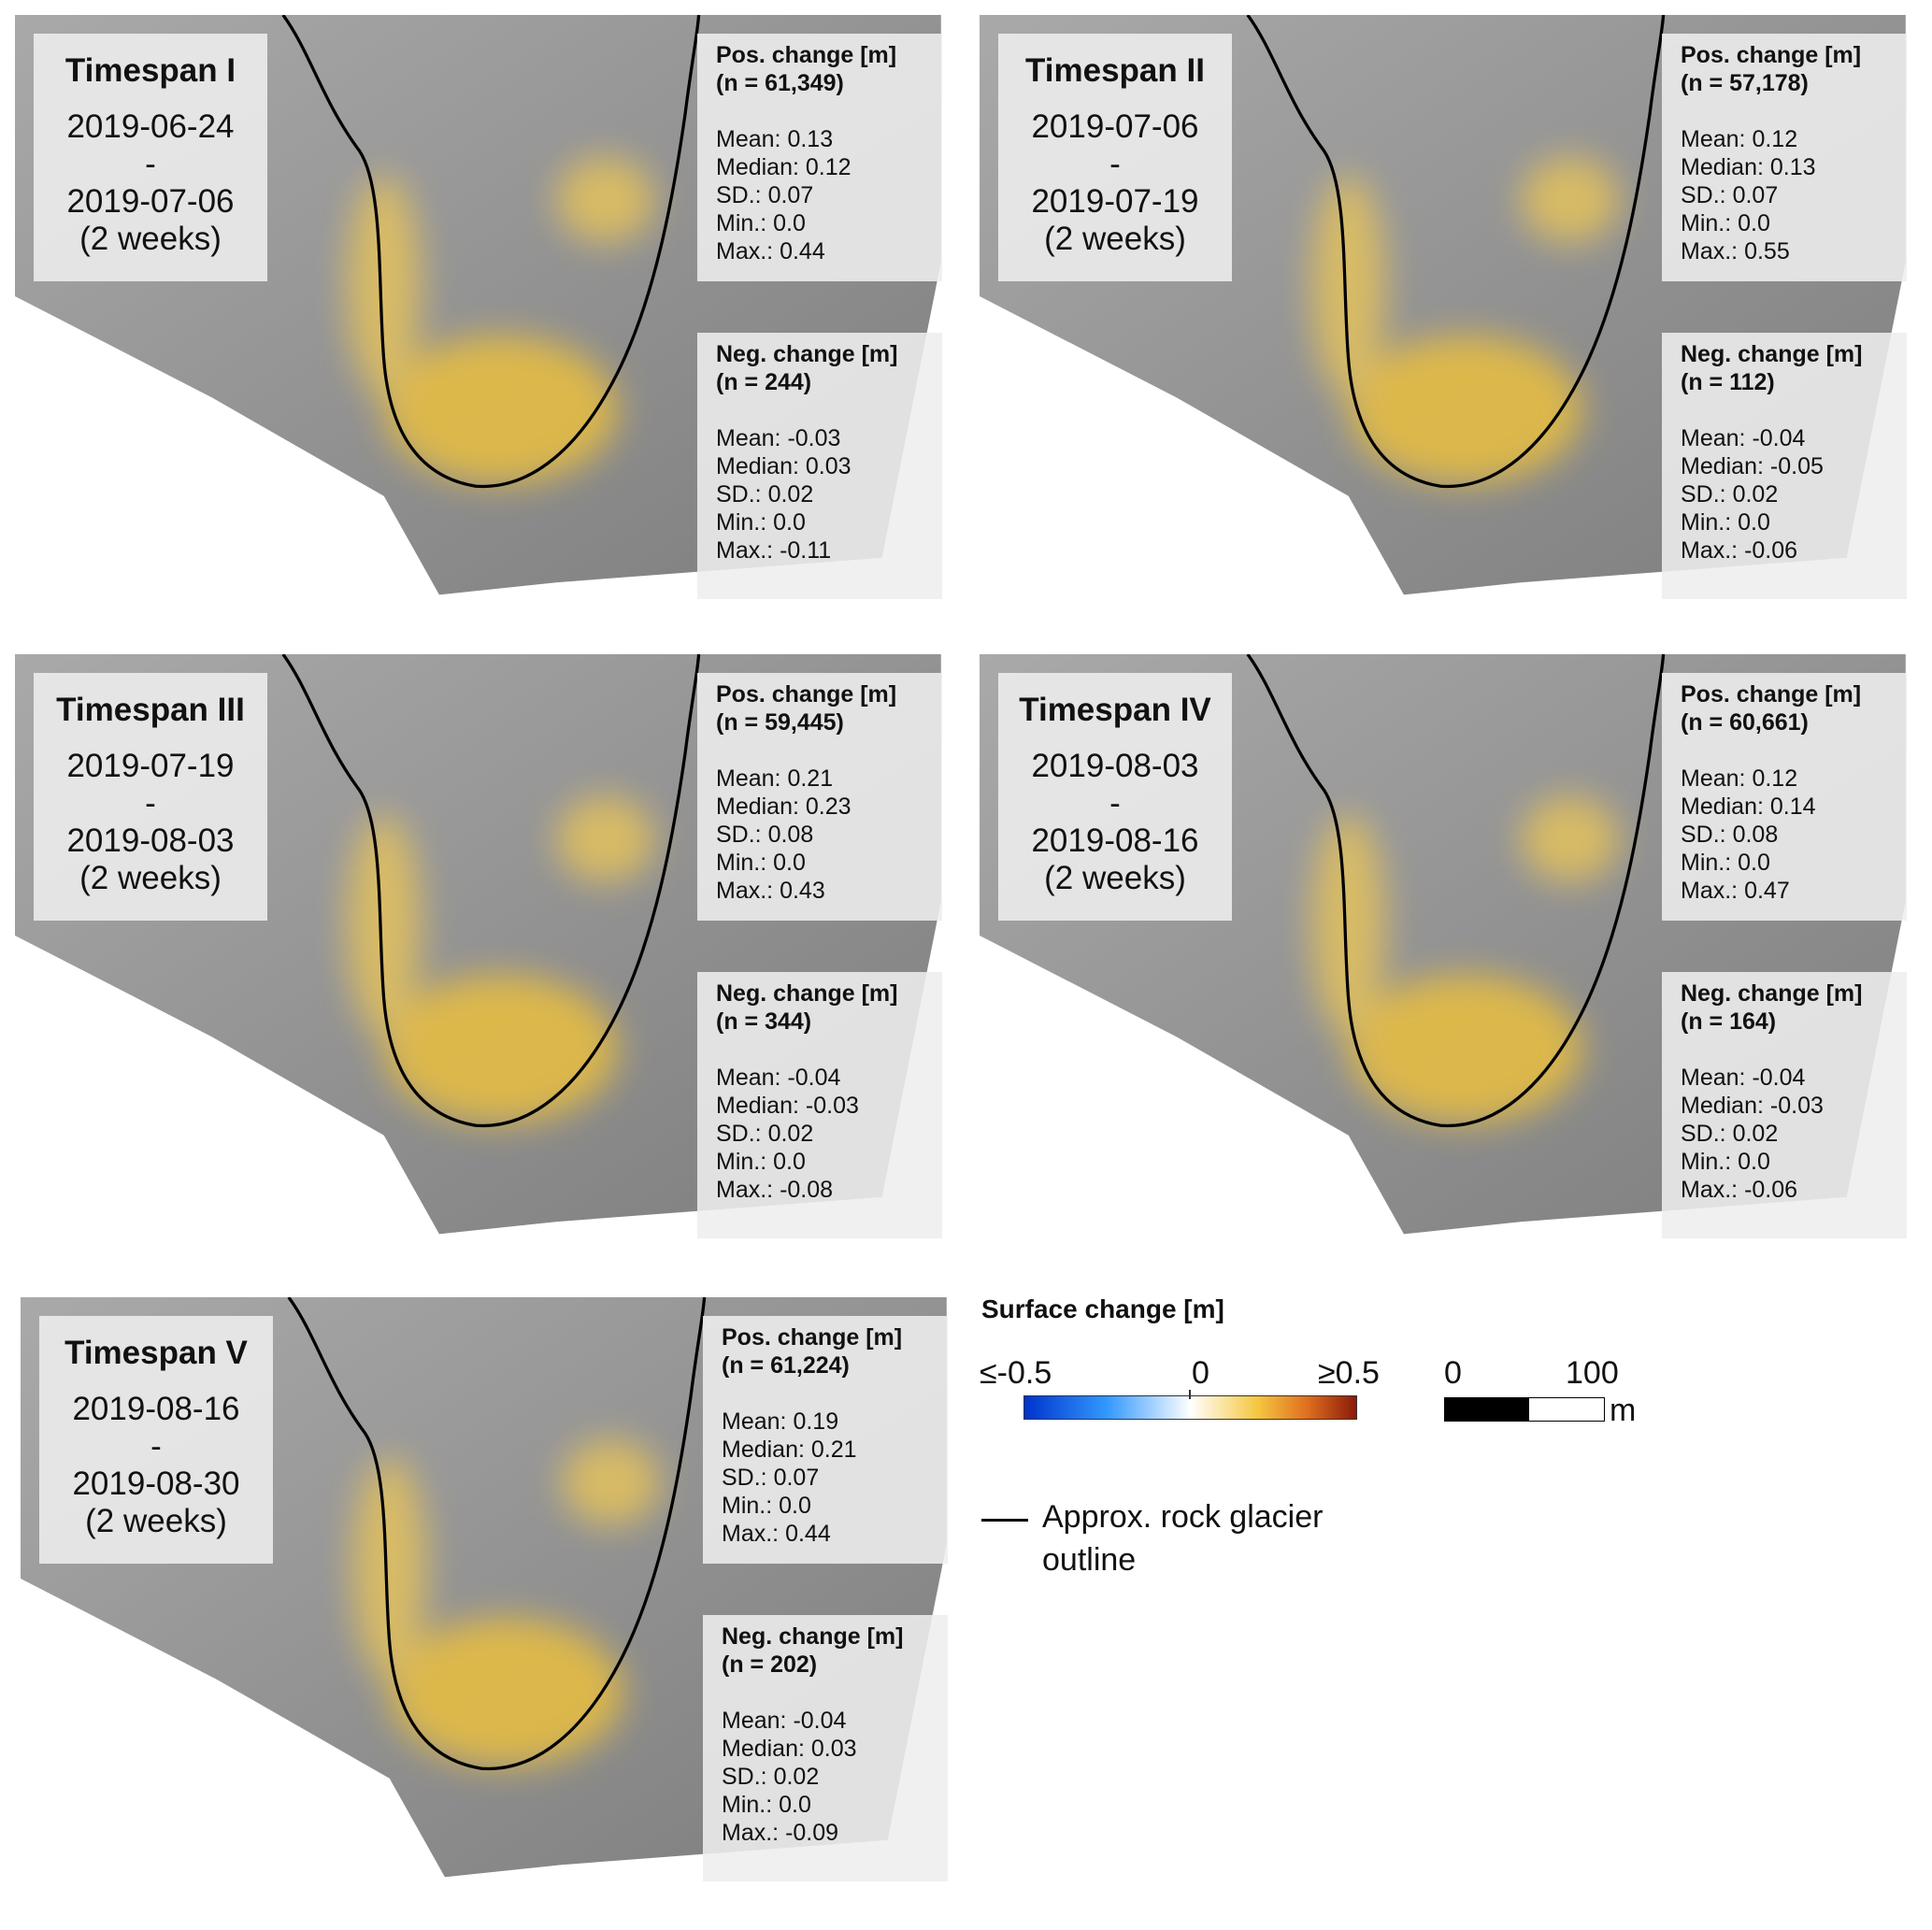 The height and width of the screenshot is (1930, 1932). Describe the element at coordinates (1755, 1134) in the screenshot. I see `stat-value: 0.02` at that location.